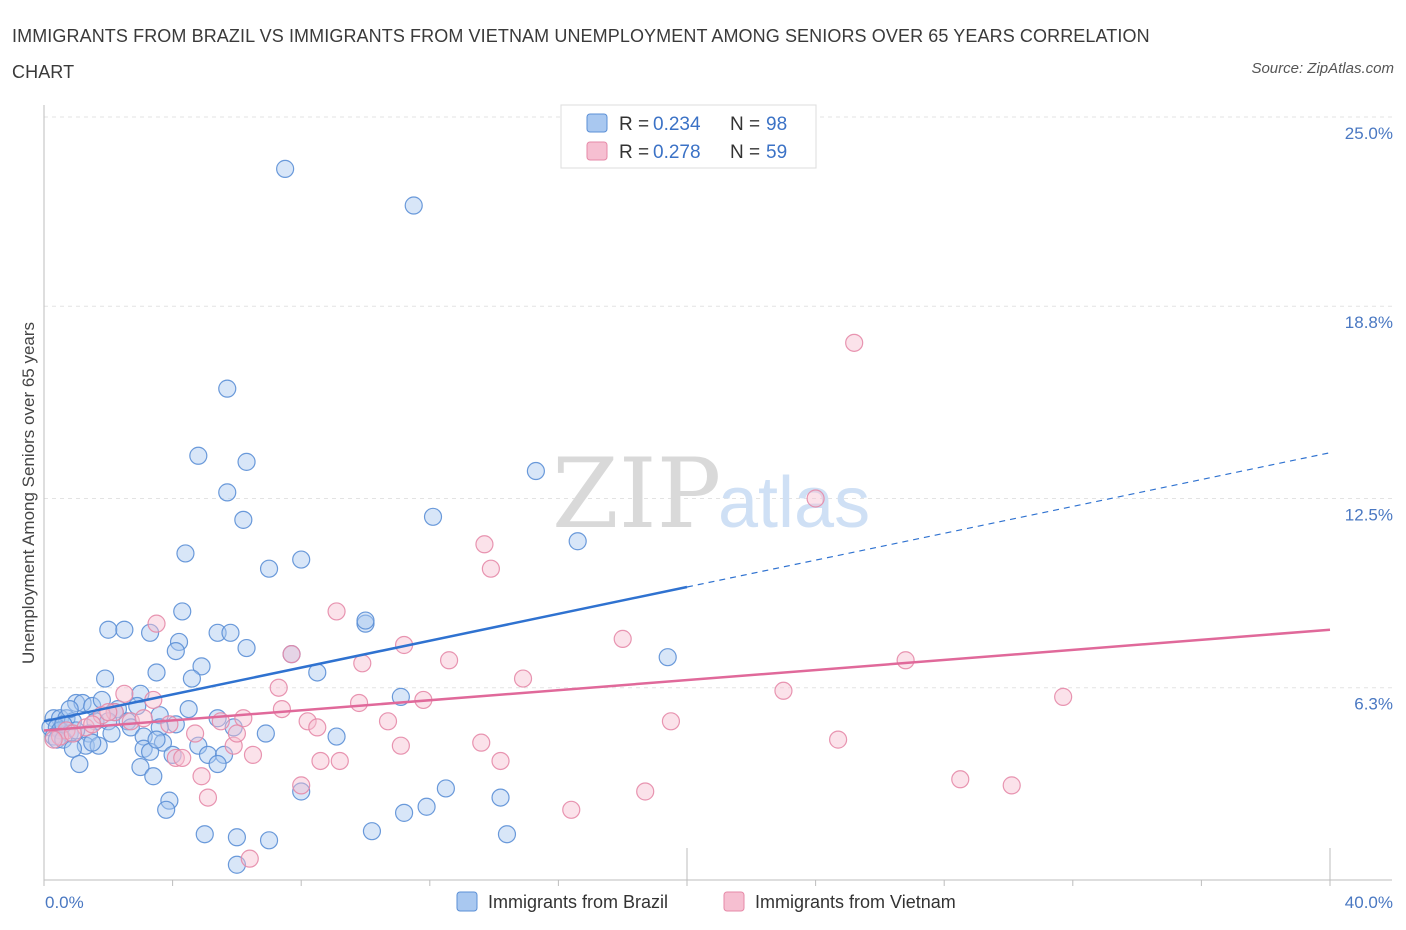 The image size is (1406, 930). I want to click on y-tick-label-1: 12.5%, so click(1369, 515).